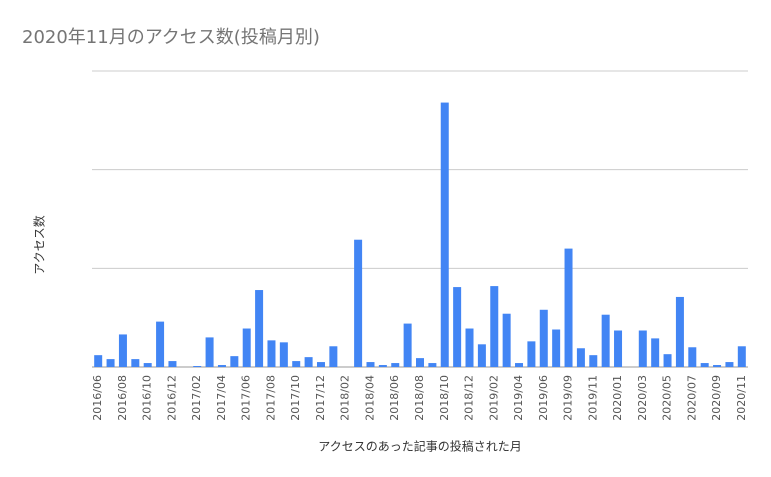 This screenshot has height=477, width=771. What do you see at coordinates (592, 398) in the screenshot?
I see `x-tick-label: 2019/11` at bounding box center [592, 398].